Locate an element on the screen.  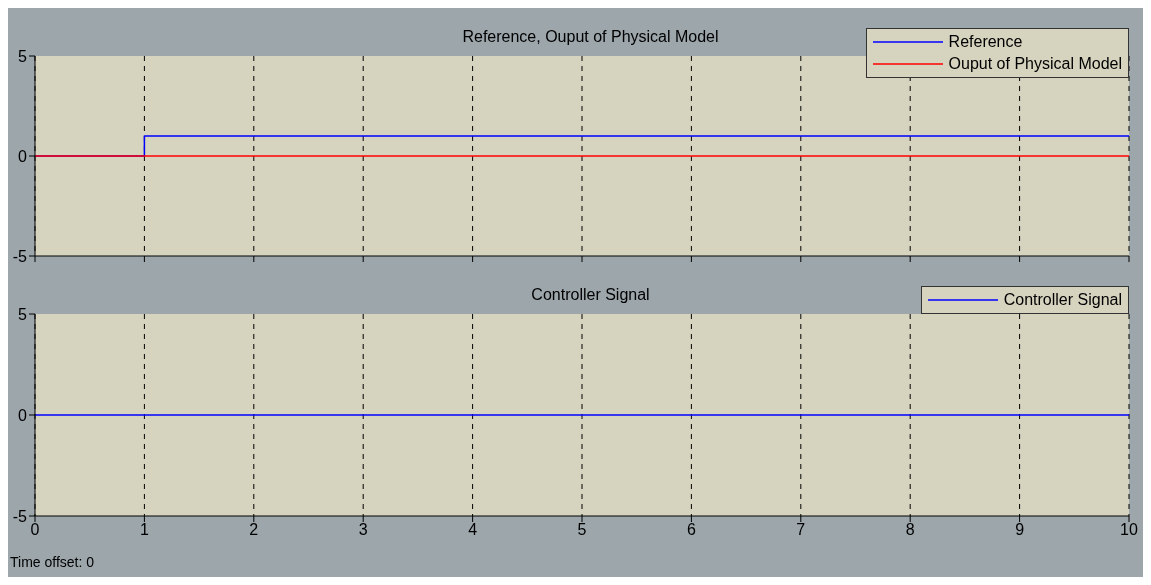
text: Time offset: 0 is located at coordinates (53, 562).